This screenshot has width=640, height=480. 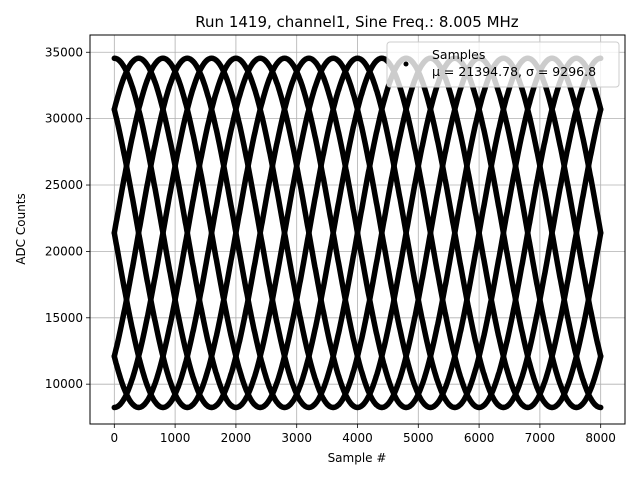 What do you see at coordinates (418, 438) in the screenshot?
I see `x-tick-label: 5000` at bounding box center [418, 438].